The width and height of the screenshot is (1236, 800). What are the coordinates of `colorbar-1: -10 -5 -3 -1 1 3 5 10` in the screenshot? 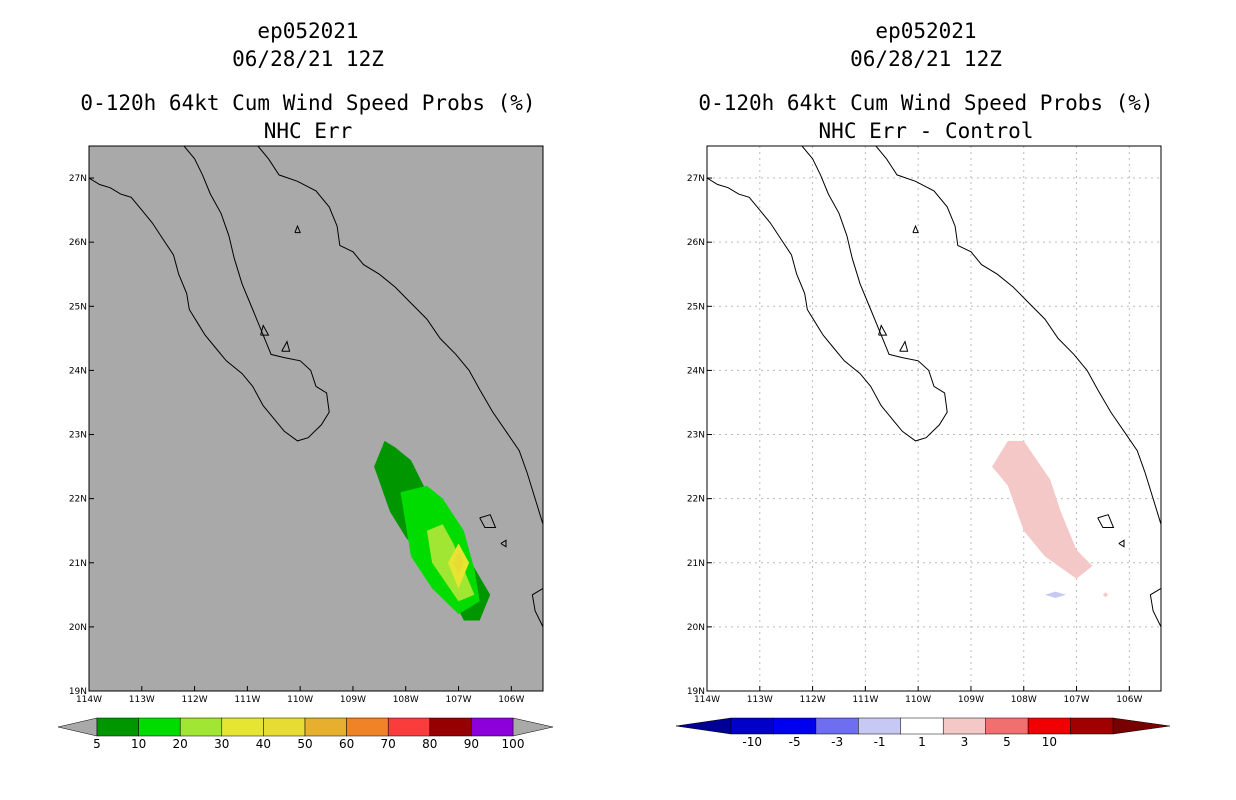 It's located at (923, 733).